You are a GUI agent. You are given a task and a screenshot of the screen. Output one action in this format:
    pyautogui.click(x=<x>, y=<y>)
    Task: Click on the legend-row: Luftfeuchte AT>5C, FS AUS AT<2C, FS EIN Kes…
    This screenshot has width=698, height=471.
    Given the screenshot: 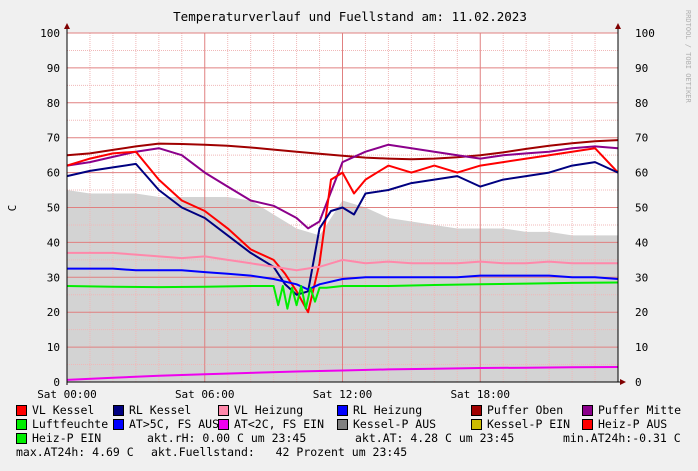 What is the action you would take?
    pyautogui.click(x=349, y=424)
    